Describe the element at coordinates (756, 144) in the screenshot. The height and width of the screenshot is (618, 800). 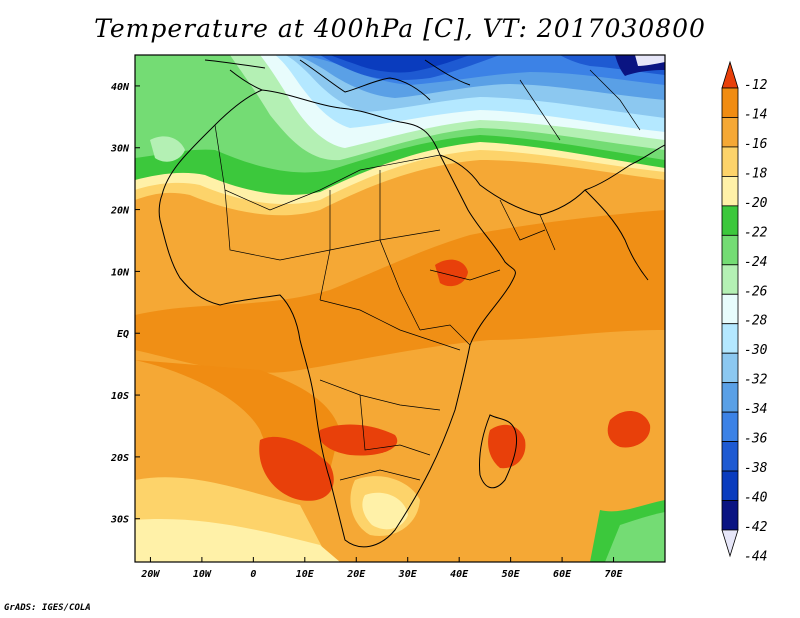
I see `colorbar-label: -16` at that location.